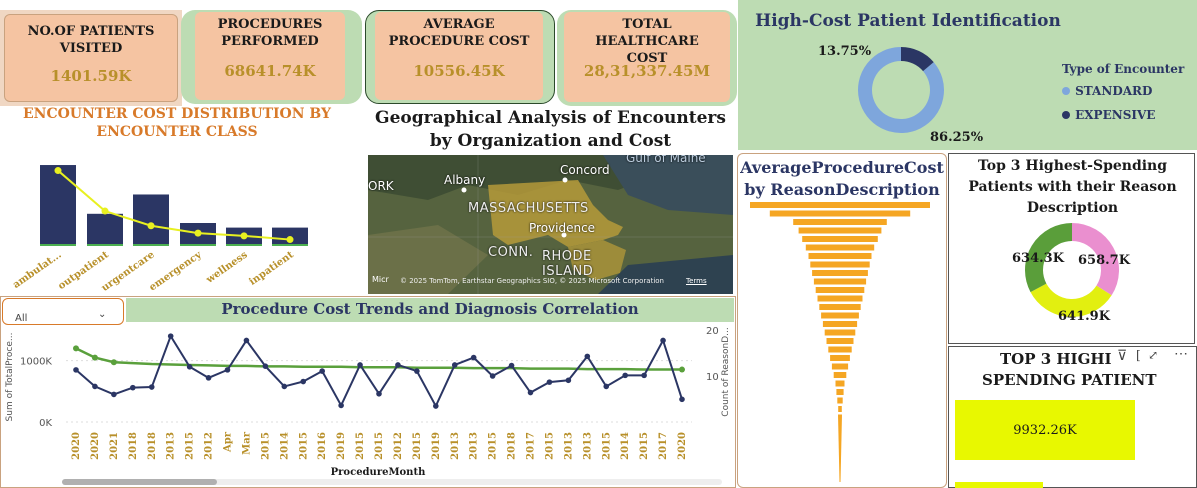 The width and height of the screenshot is (1197, 488). What do you see at coordinates (228, 442) in the screenshot?
I see `x-tick-label: Apr` at bounding box center [228, 442].